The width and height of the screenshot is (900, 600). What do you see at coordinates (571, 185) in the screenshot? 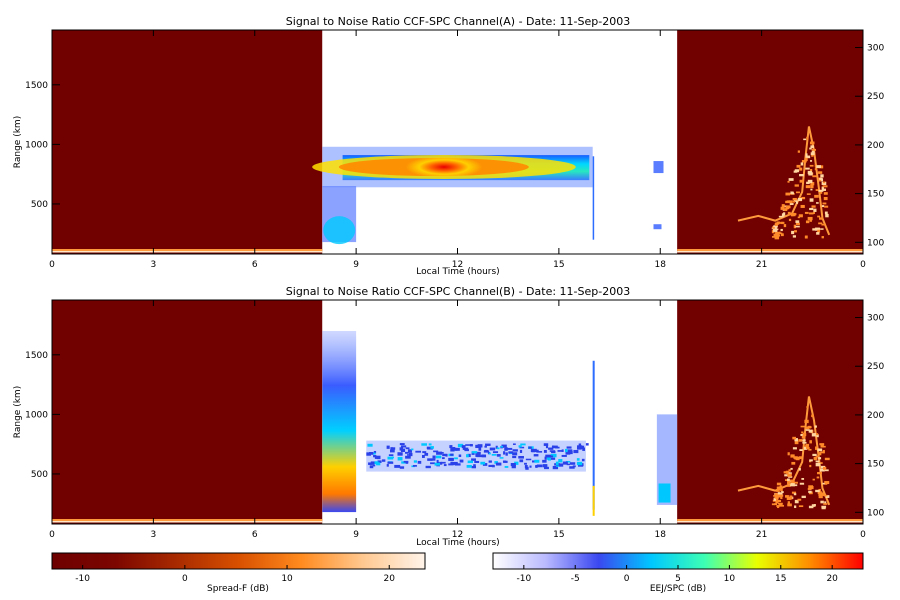
I see `echo-features` at bounding box center [571, 185].